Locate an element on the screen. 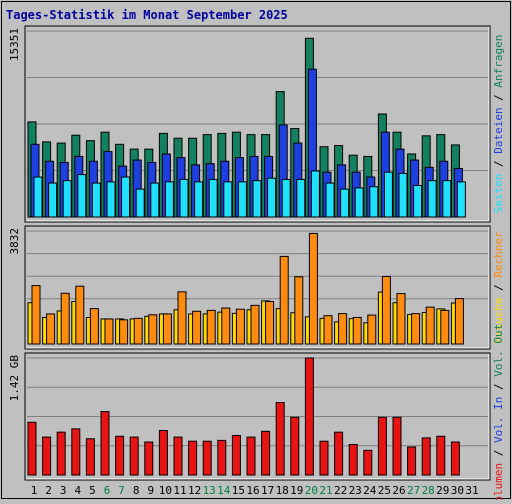 The image size is (512, 504). x-tick-label: 21 is located at coordinates (325, 490).